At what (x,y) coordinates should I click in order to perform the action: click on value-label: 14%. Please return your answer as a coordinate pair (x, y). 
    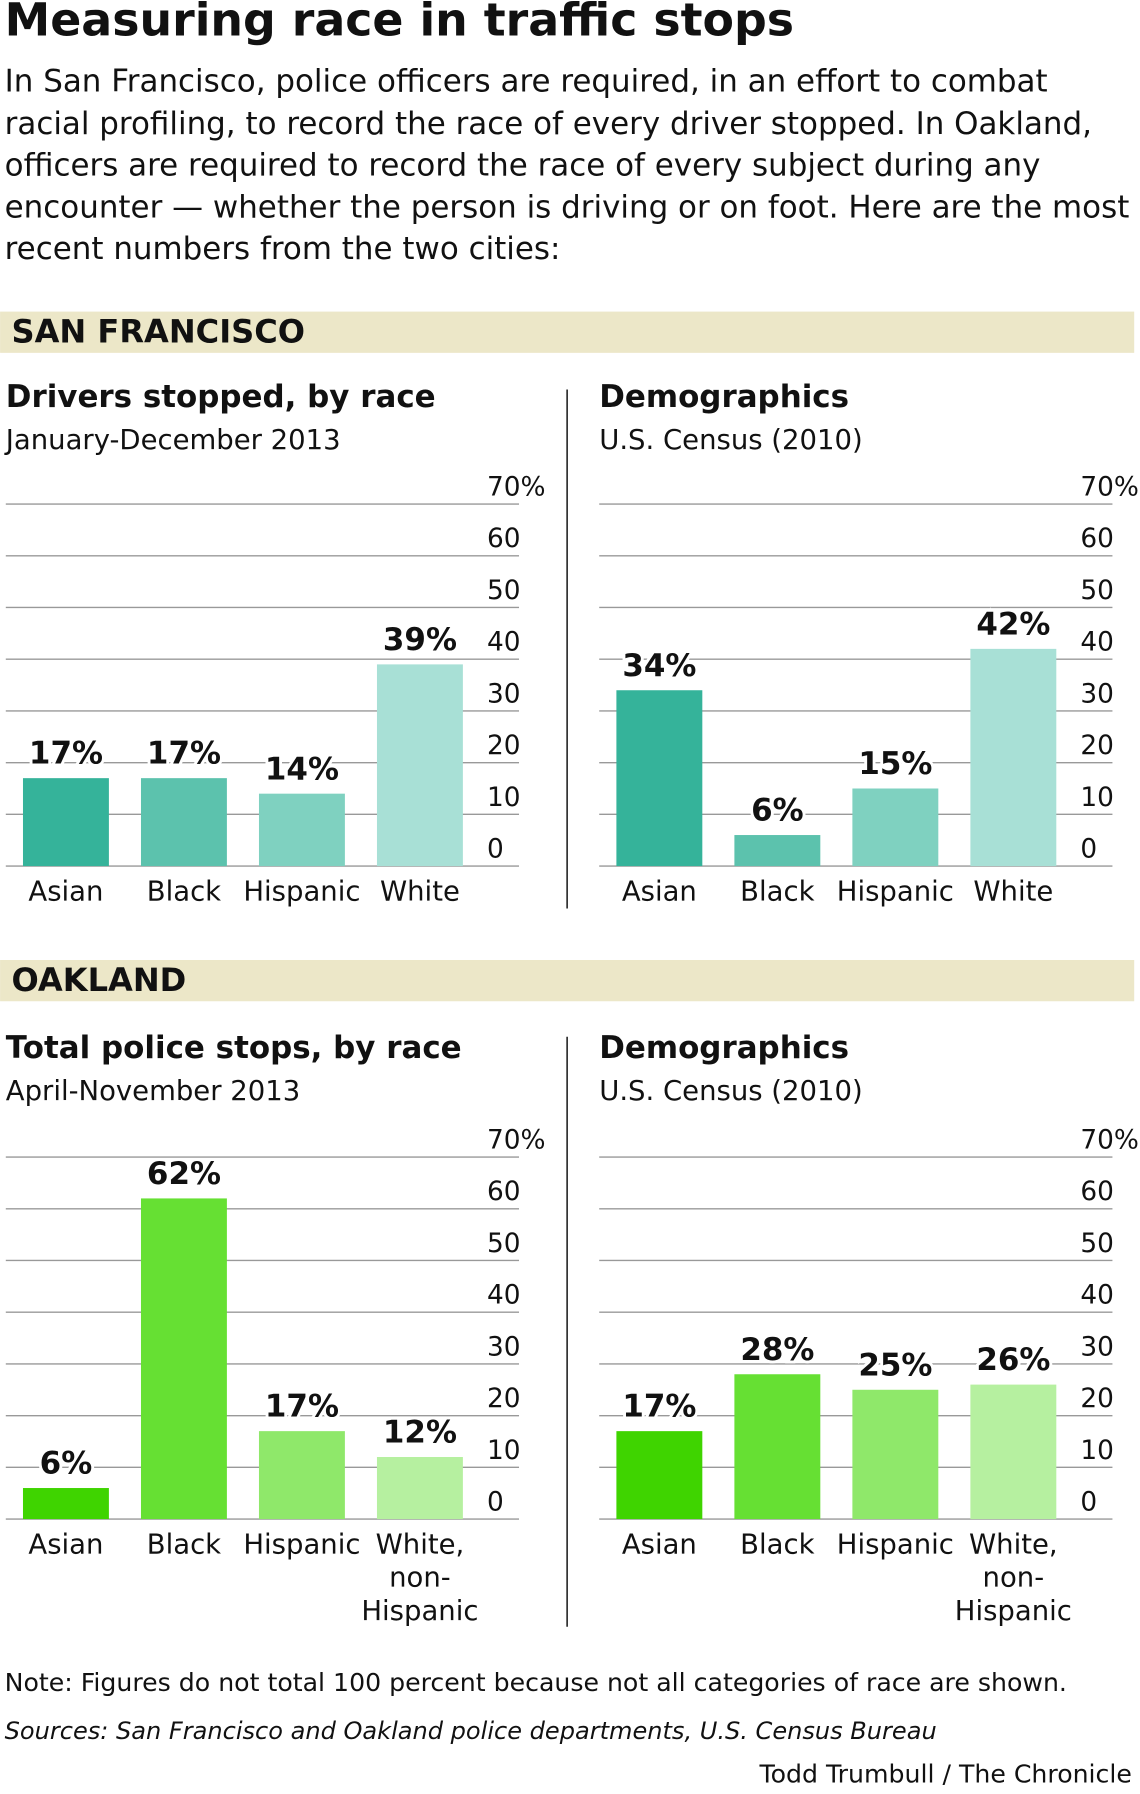
    Looking at the image, I should click on (302, 769).